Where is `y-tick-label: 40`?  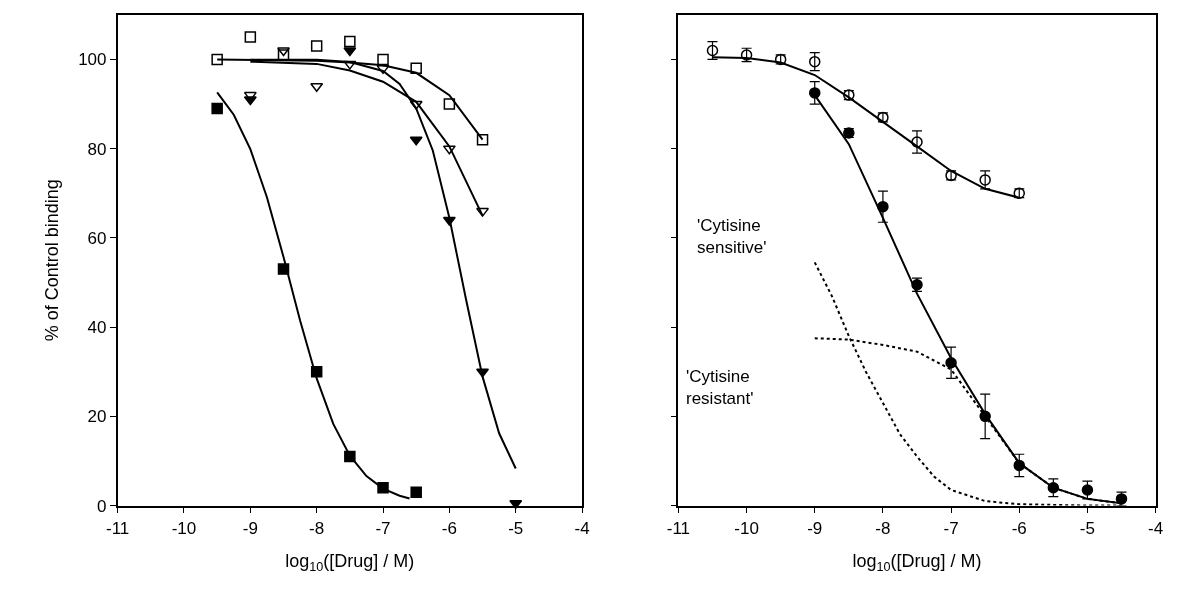 y-tick-label: 40 is located at coordinates (97, 328).